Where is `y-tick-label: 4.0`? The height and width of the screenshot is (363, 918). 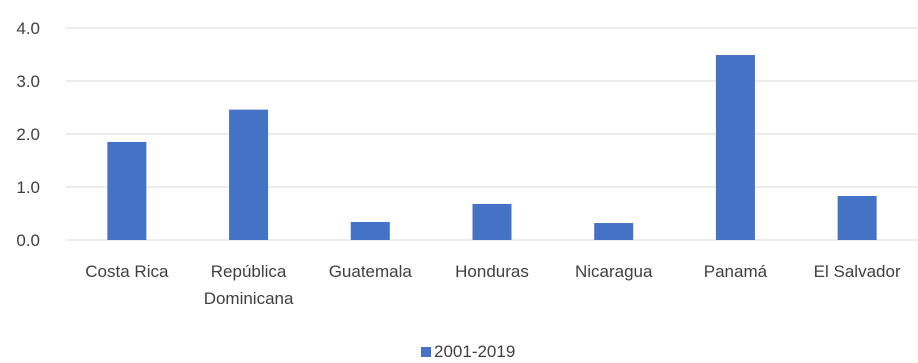 y-tick-label: 4.0 is located at coordinates (28, 28).